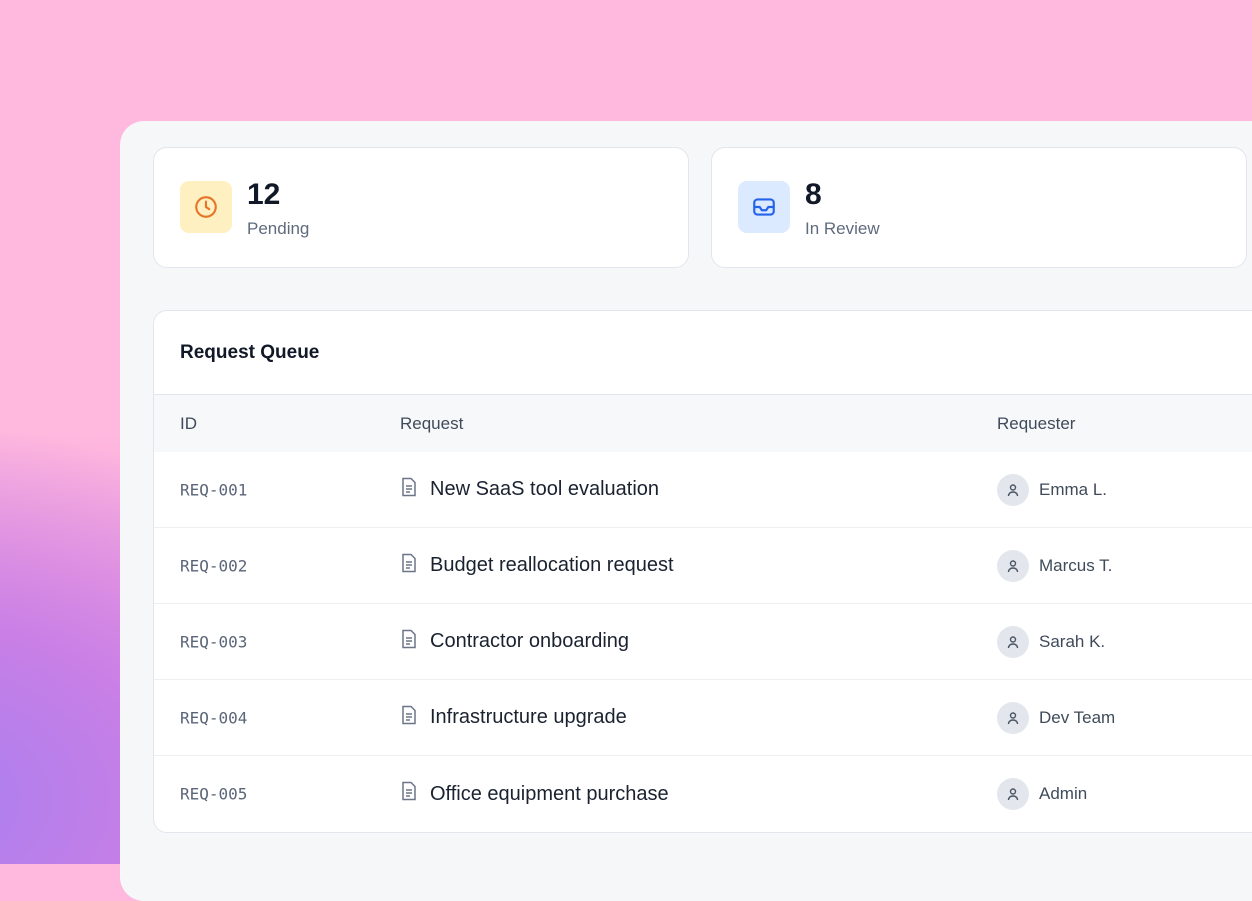 The width and height of the screenshot is (1252, 901). What do you see at coordinates (206, 207) in the screenshot?
I see `clock-icon` at bounding box center [206, 207].